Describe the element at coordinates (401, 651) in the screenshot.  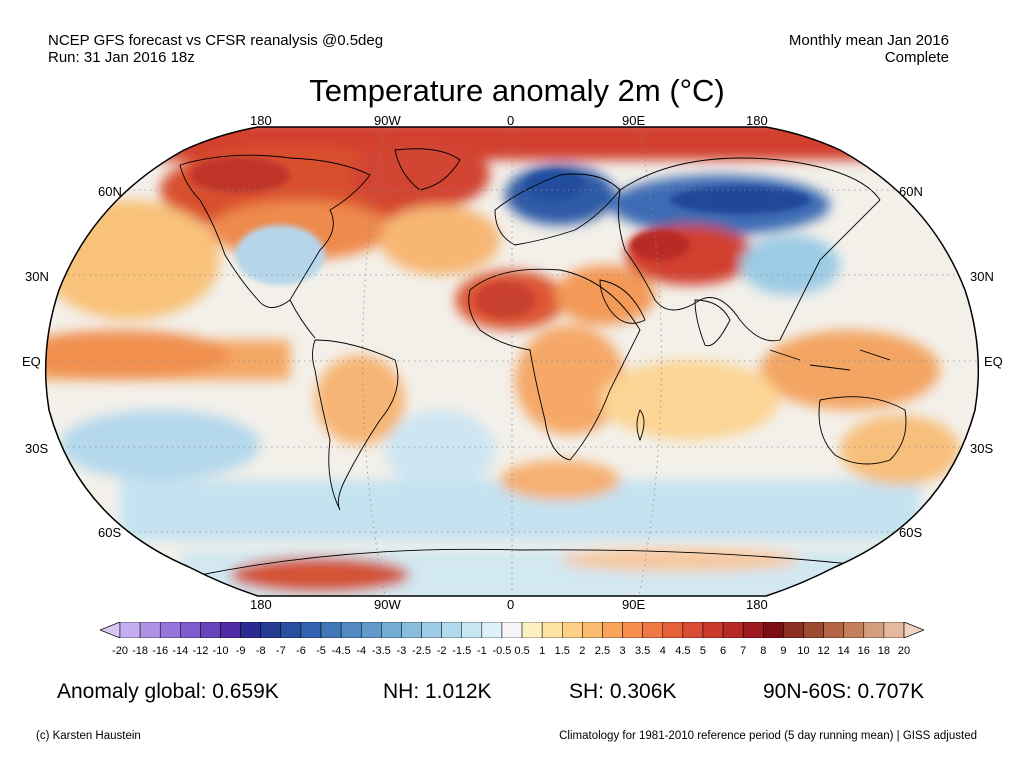
I see `colorbar-tick-label: -3` at that location.